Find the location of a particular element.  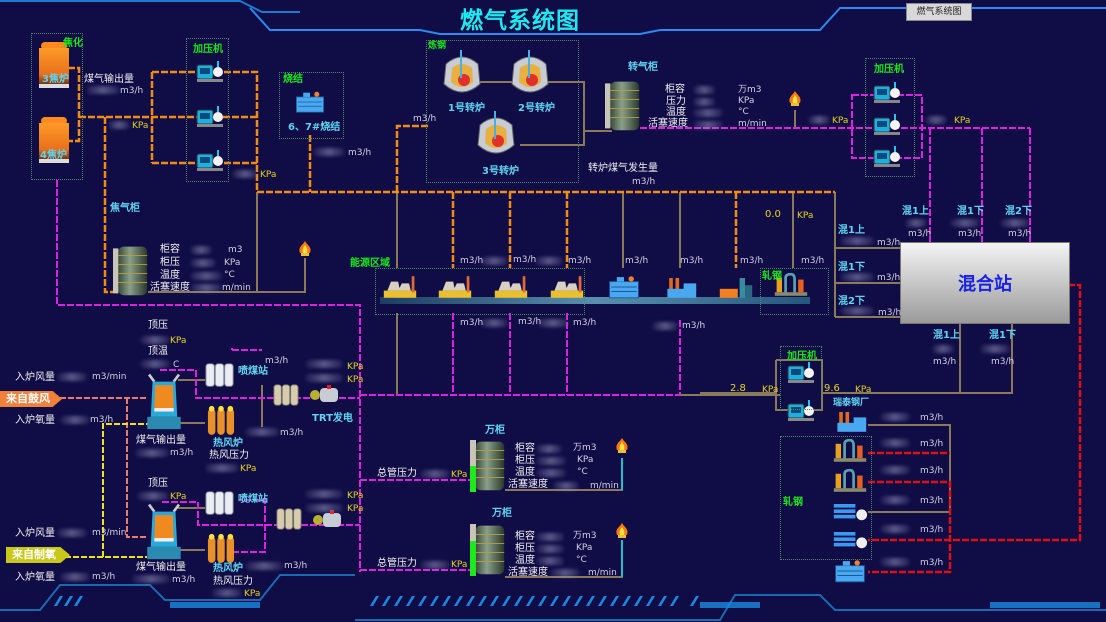

converter-gas-holder-icon is located at coordinates (622, 106).